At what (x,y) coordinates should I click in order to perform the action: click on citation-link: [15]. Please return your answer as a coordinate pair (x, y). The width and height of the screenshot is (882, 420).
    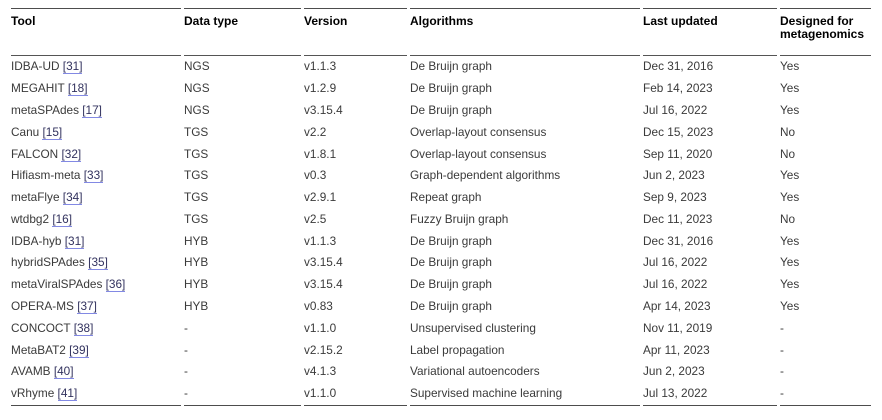
    Looking at the image, I should click on (52, 132).